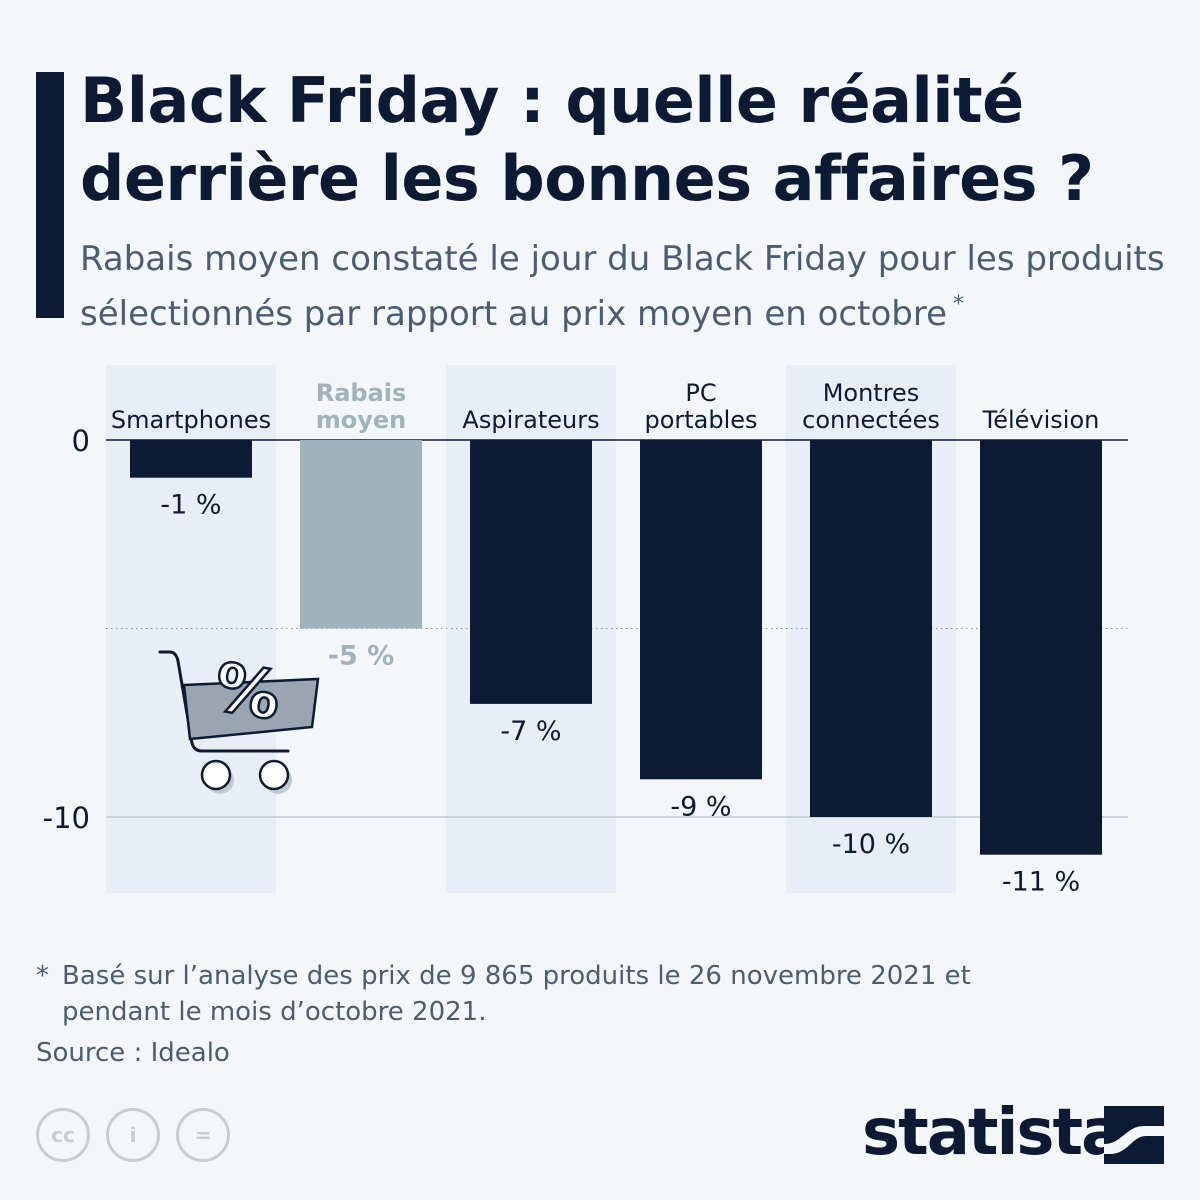 Image resolution: width=1200 pixels, height=1200 pixels. What do you see at coordinates (1134, 1135) in the screenshot?
I see `statista-logo-mark-icon` at bounding box center [1134, 1135].